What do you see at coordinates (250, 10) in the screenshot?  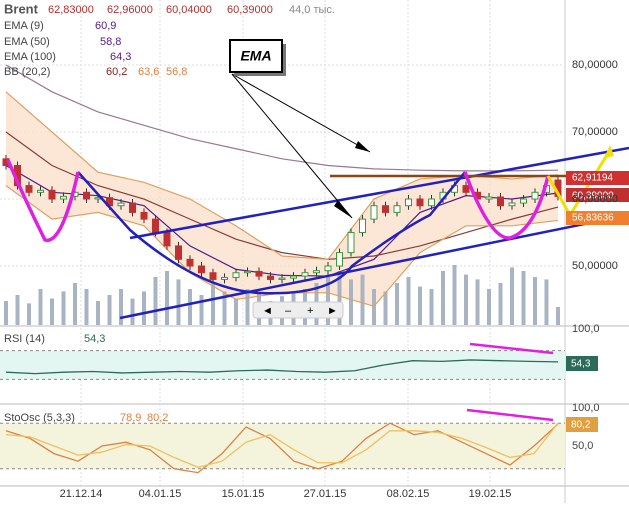 I see `ohlc: 60,39000` at bounding box center [250, 10].